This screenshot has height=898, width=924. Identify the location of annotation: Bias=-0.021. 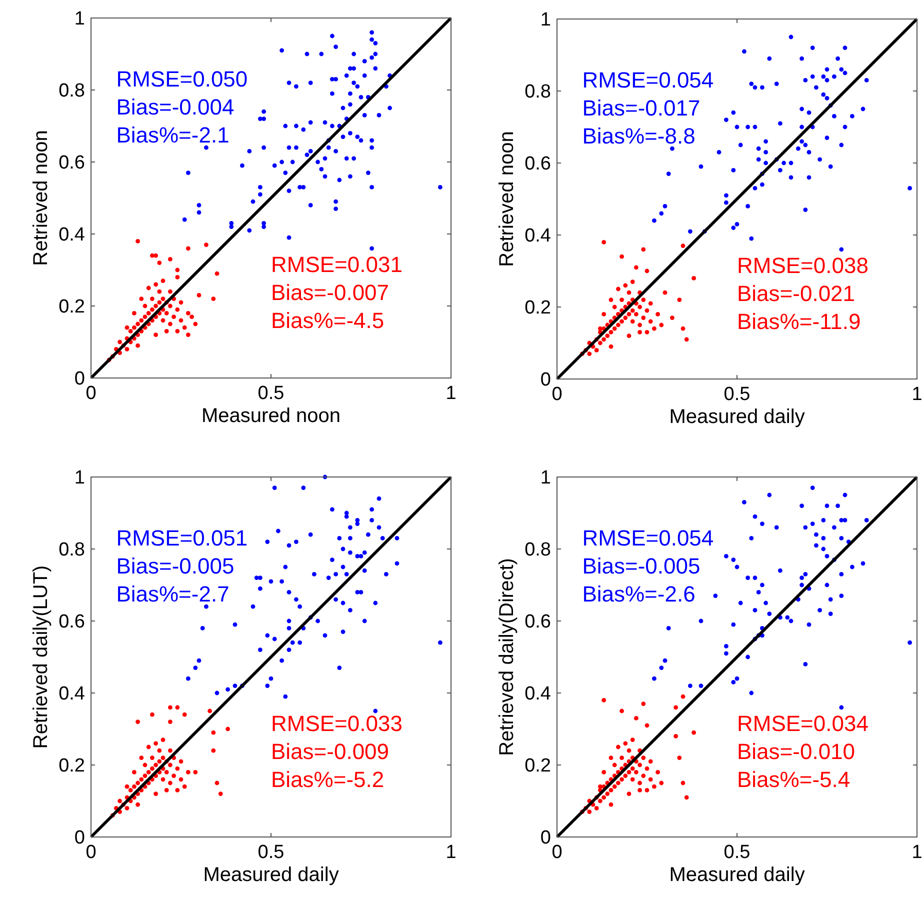
(796, 293).